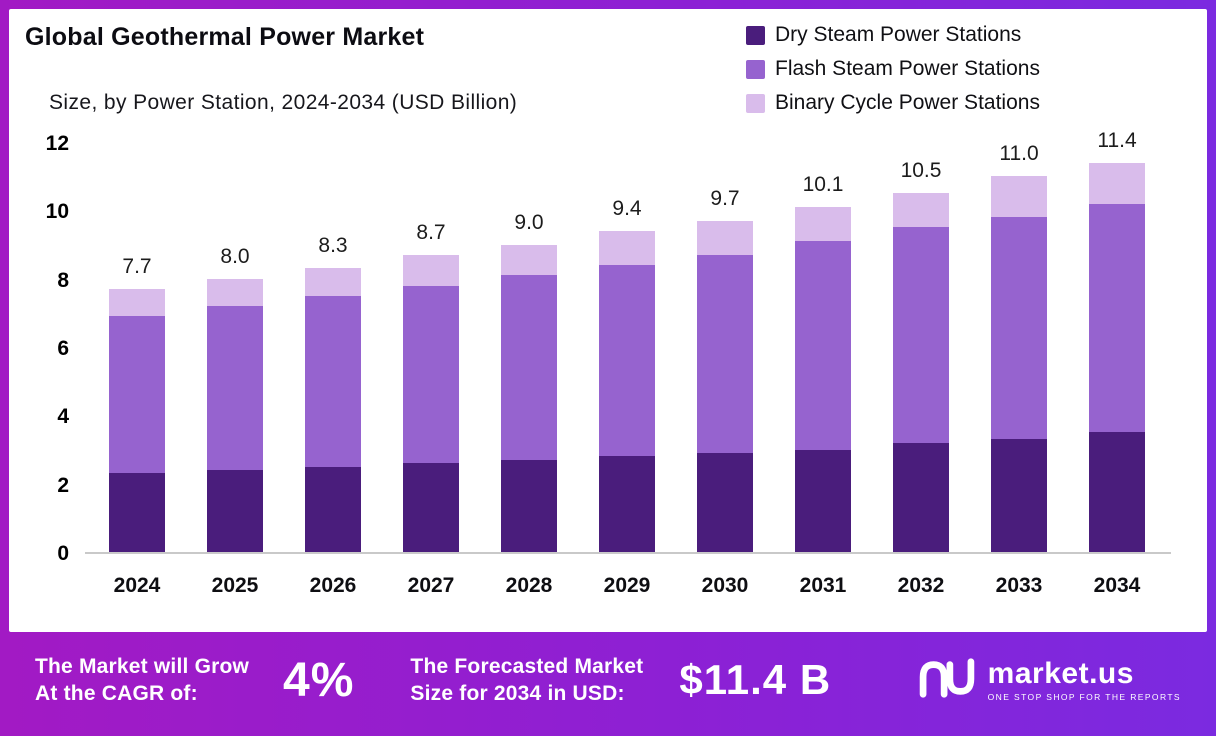 Image resolution: width=1216 pixels, height=736 pixels. I want to click on bar-group: 9.0 2028, so click(529, 370).